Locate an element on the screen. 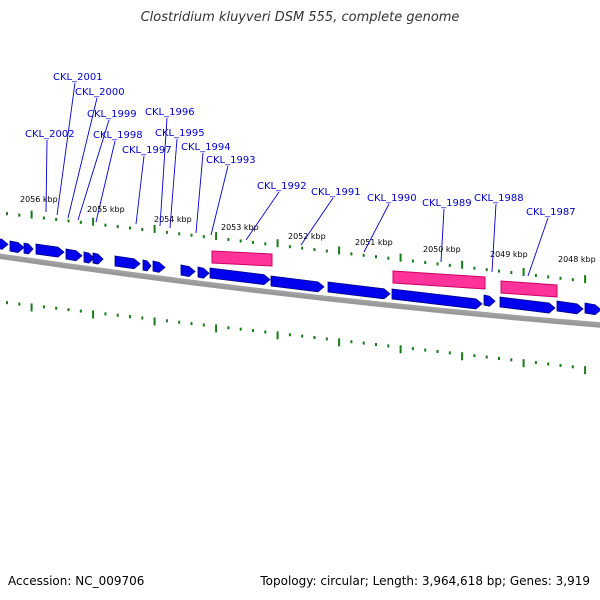 The image size is (600, 600). gene-arrows is located at coordinates (300, 277).